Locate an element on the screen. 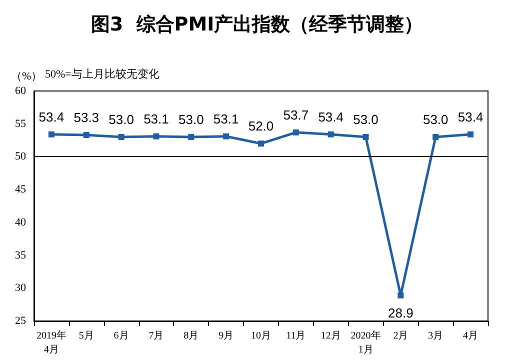 This screenshot has width=514, height=363. x-tick-label: 6月 is located at coordinates (121, 336).